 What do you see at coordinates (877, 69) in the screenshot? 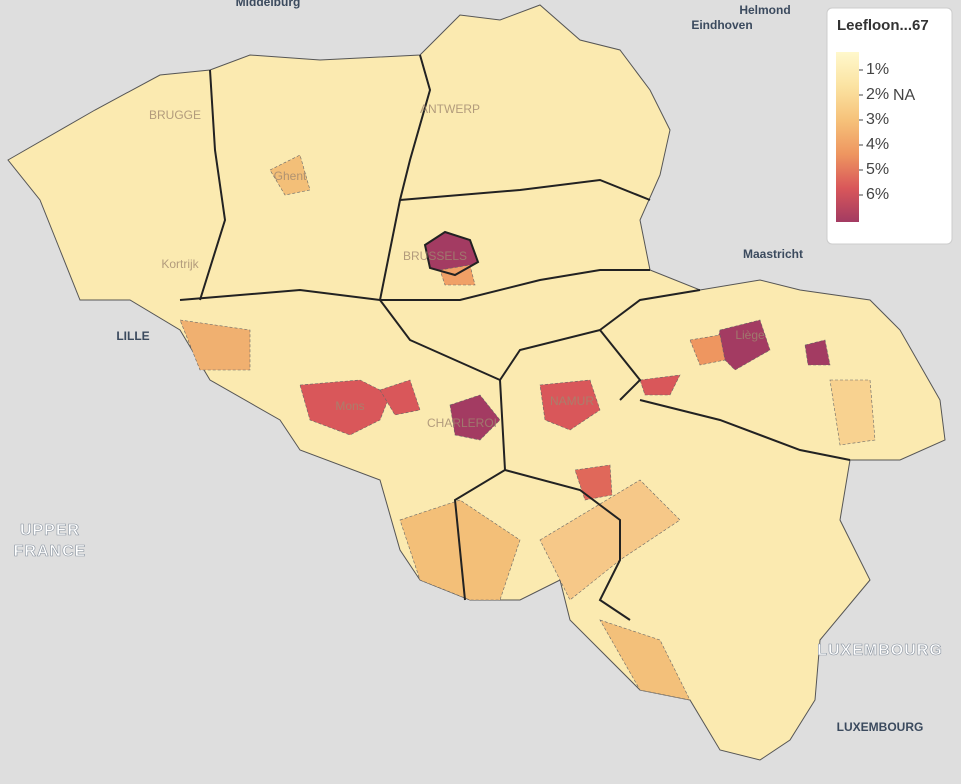
I see `legend-tick-label: 1%` at bounding box center [877, 69].